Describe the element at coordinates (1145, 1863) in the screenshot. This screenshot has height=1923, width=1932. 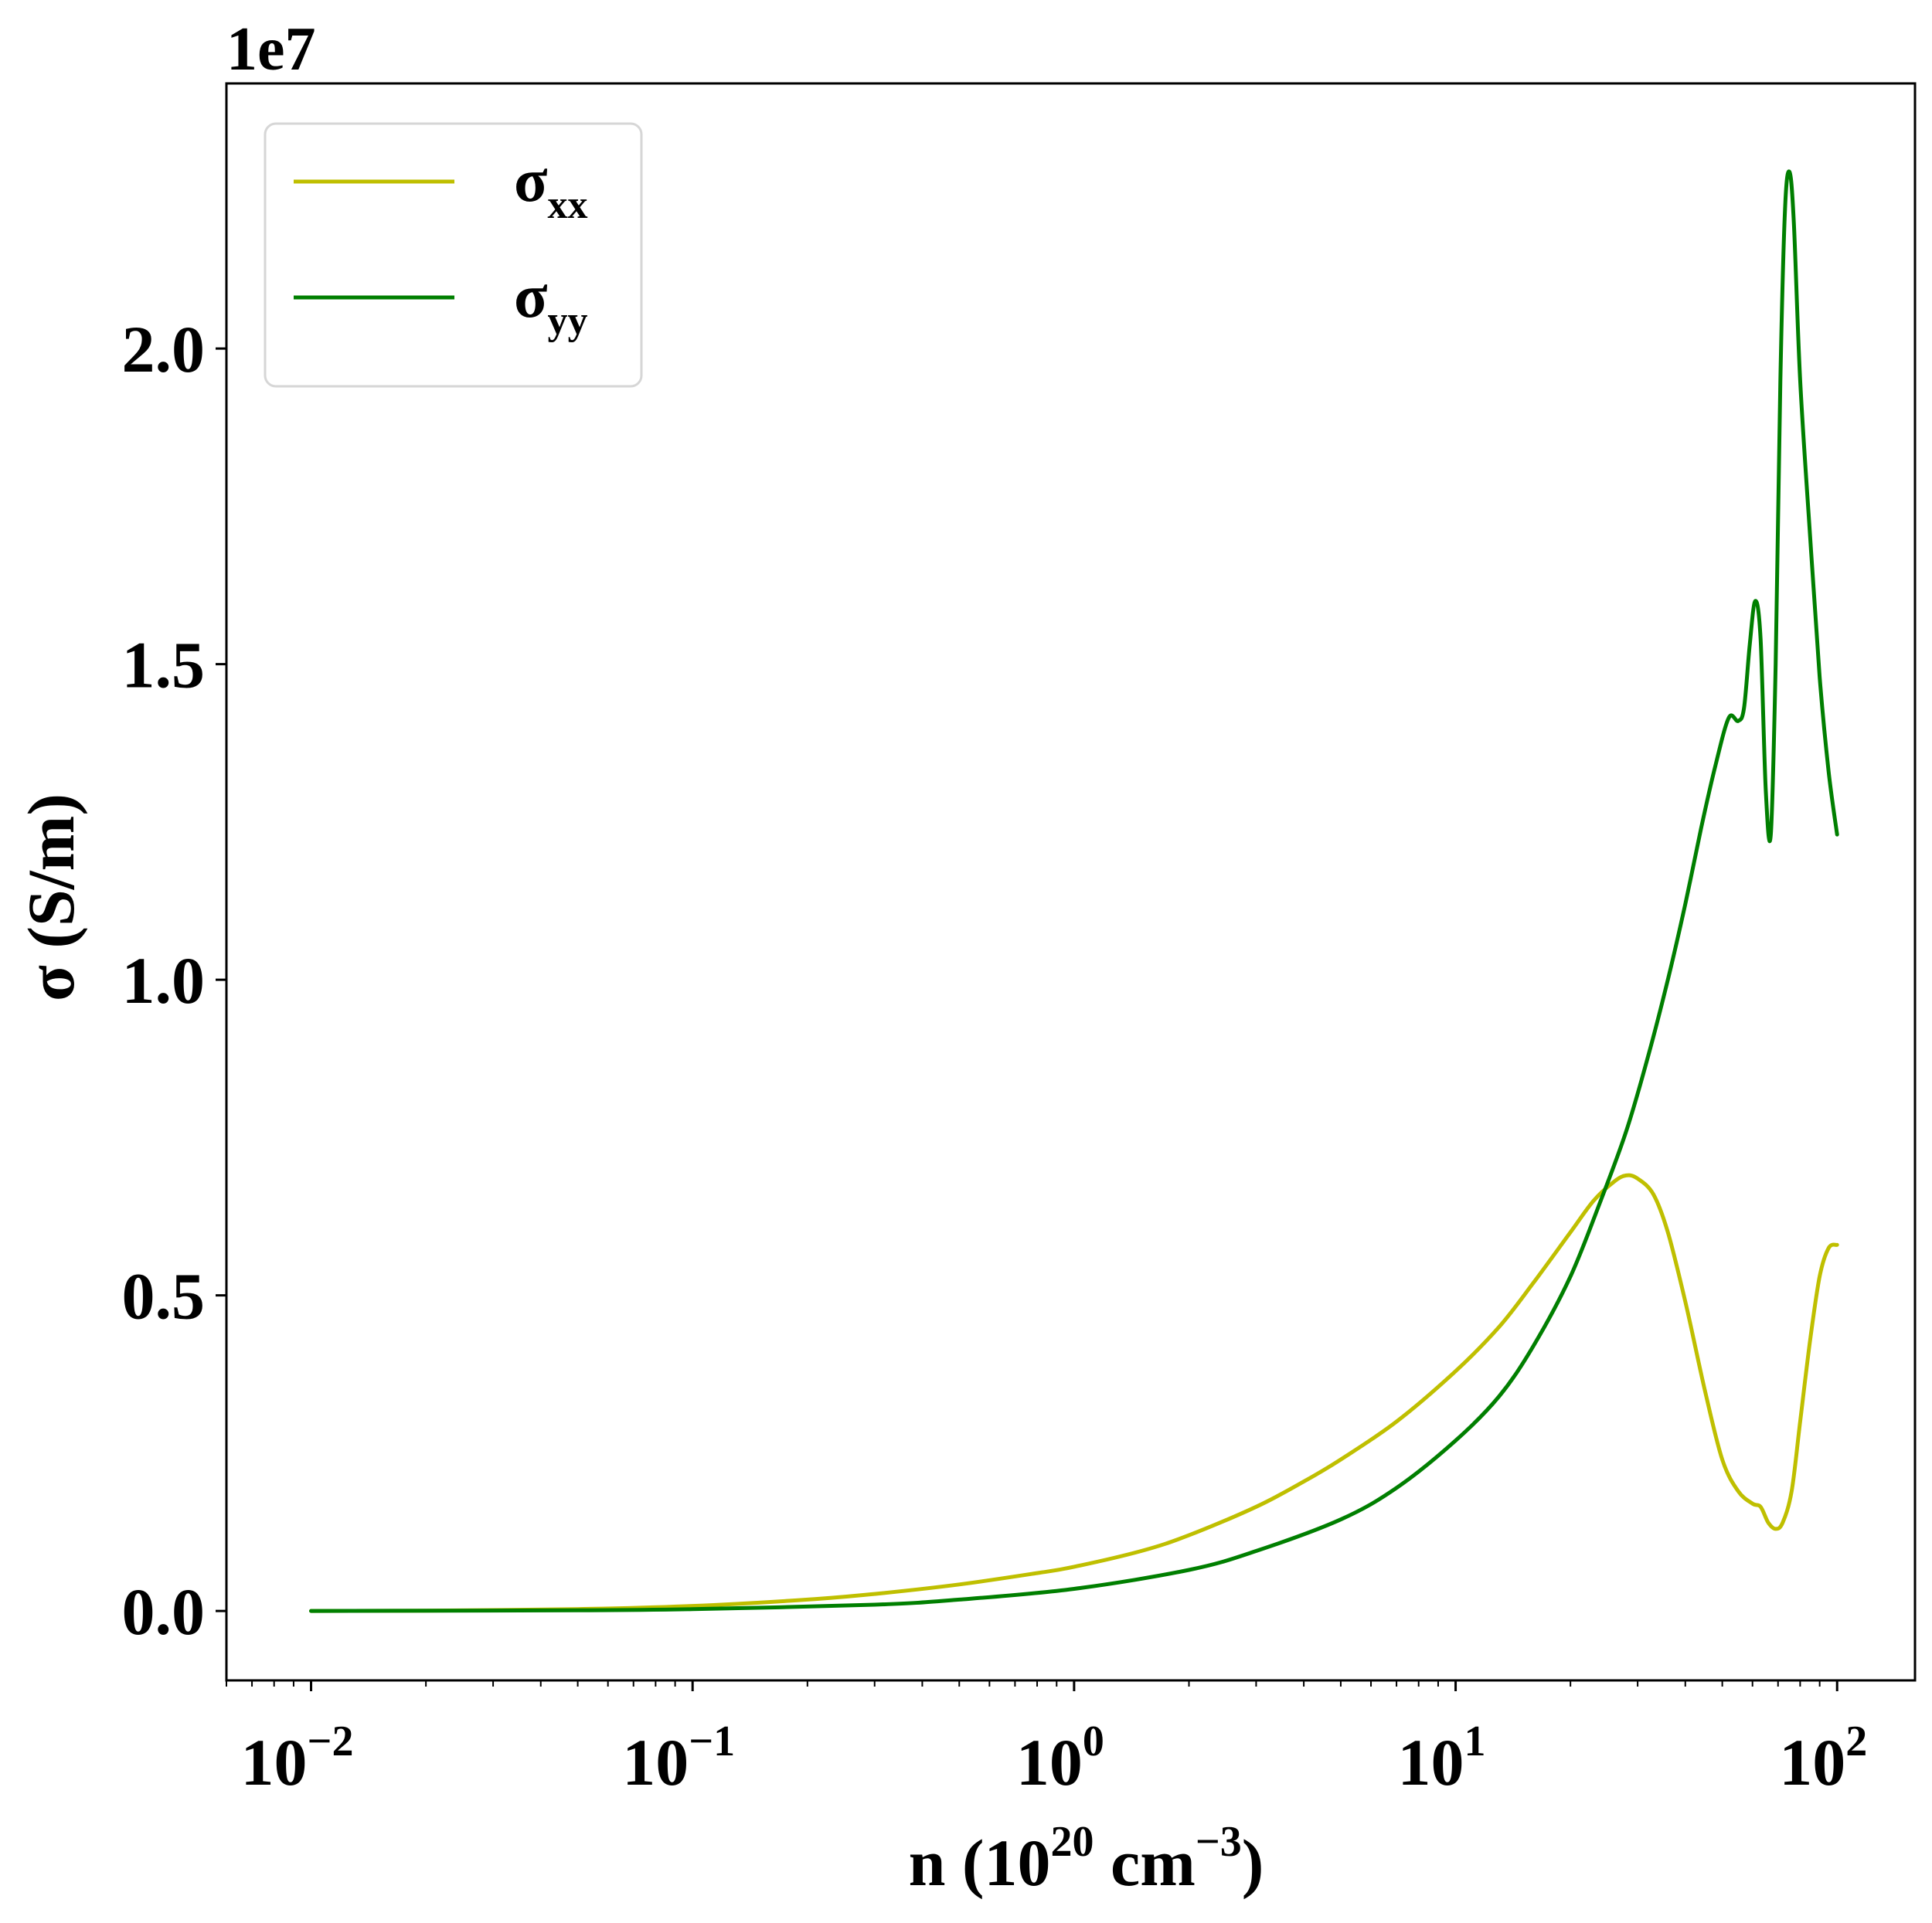
I see `x-axis-label-mid: cm` at that location.